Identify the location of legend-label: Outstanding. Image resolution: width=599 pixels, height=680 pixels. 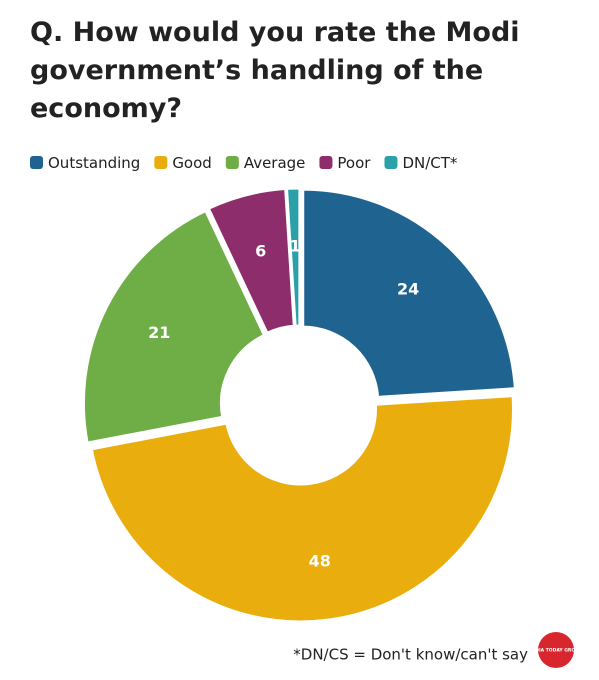
(94, 163).